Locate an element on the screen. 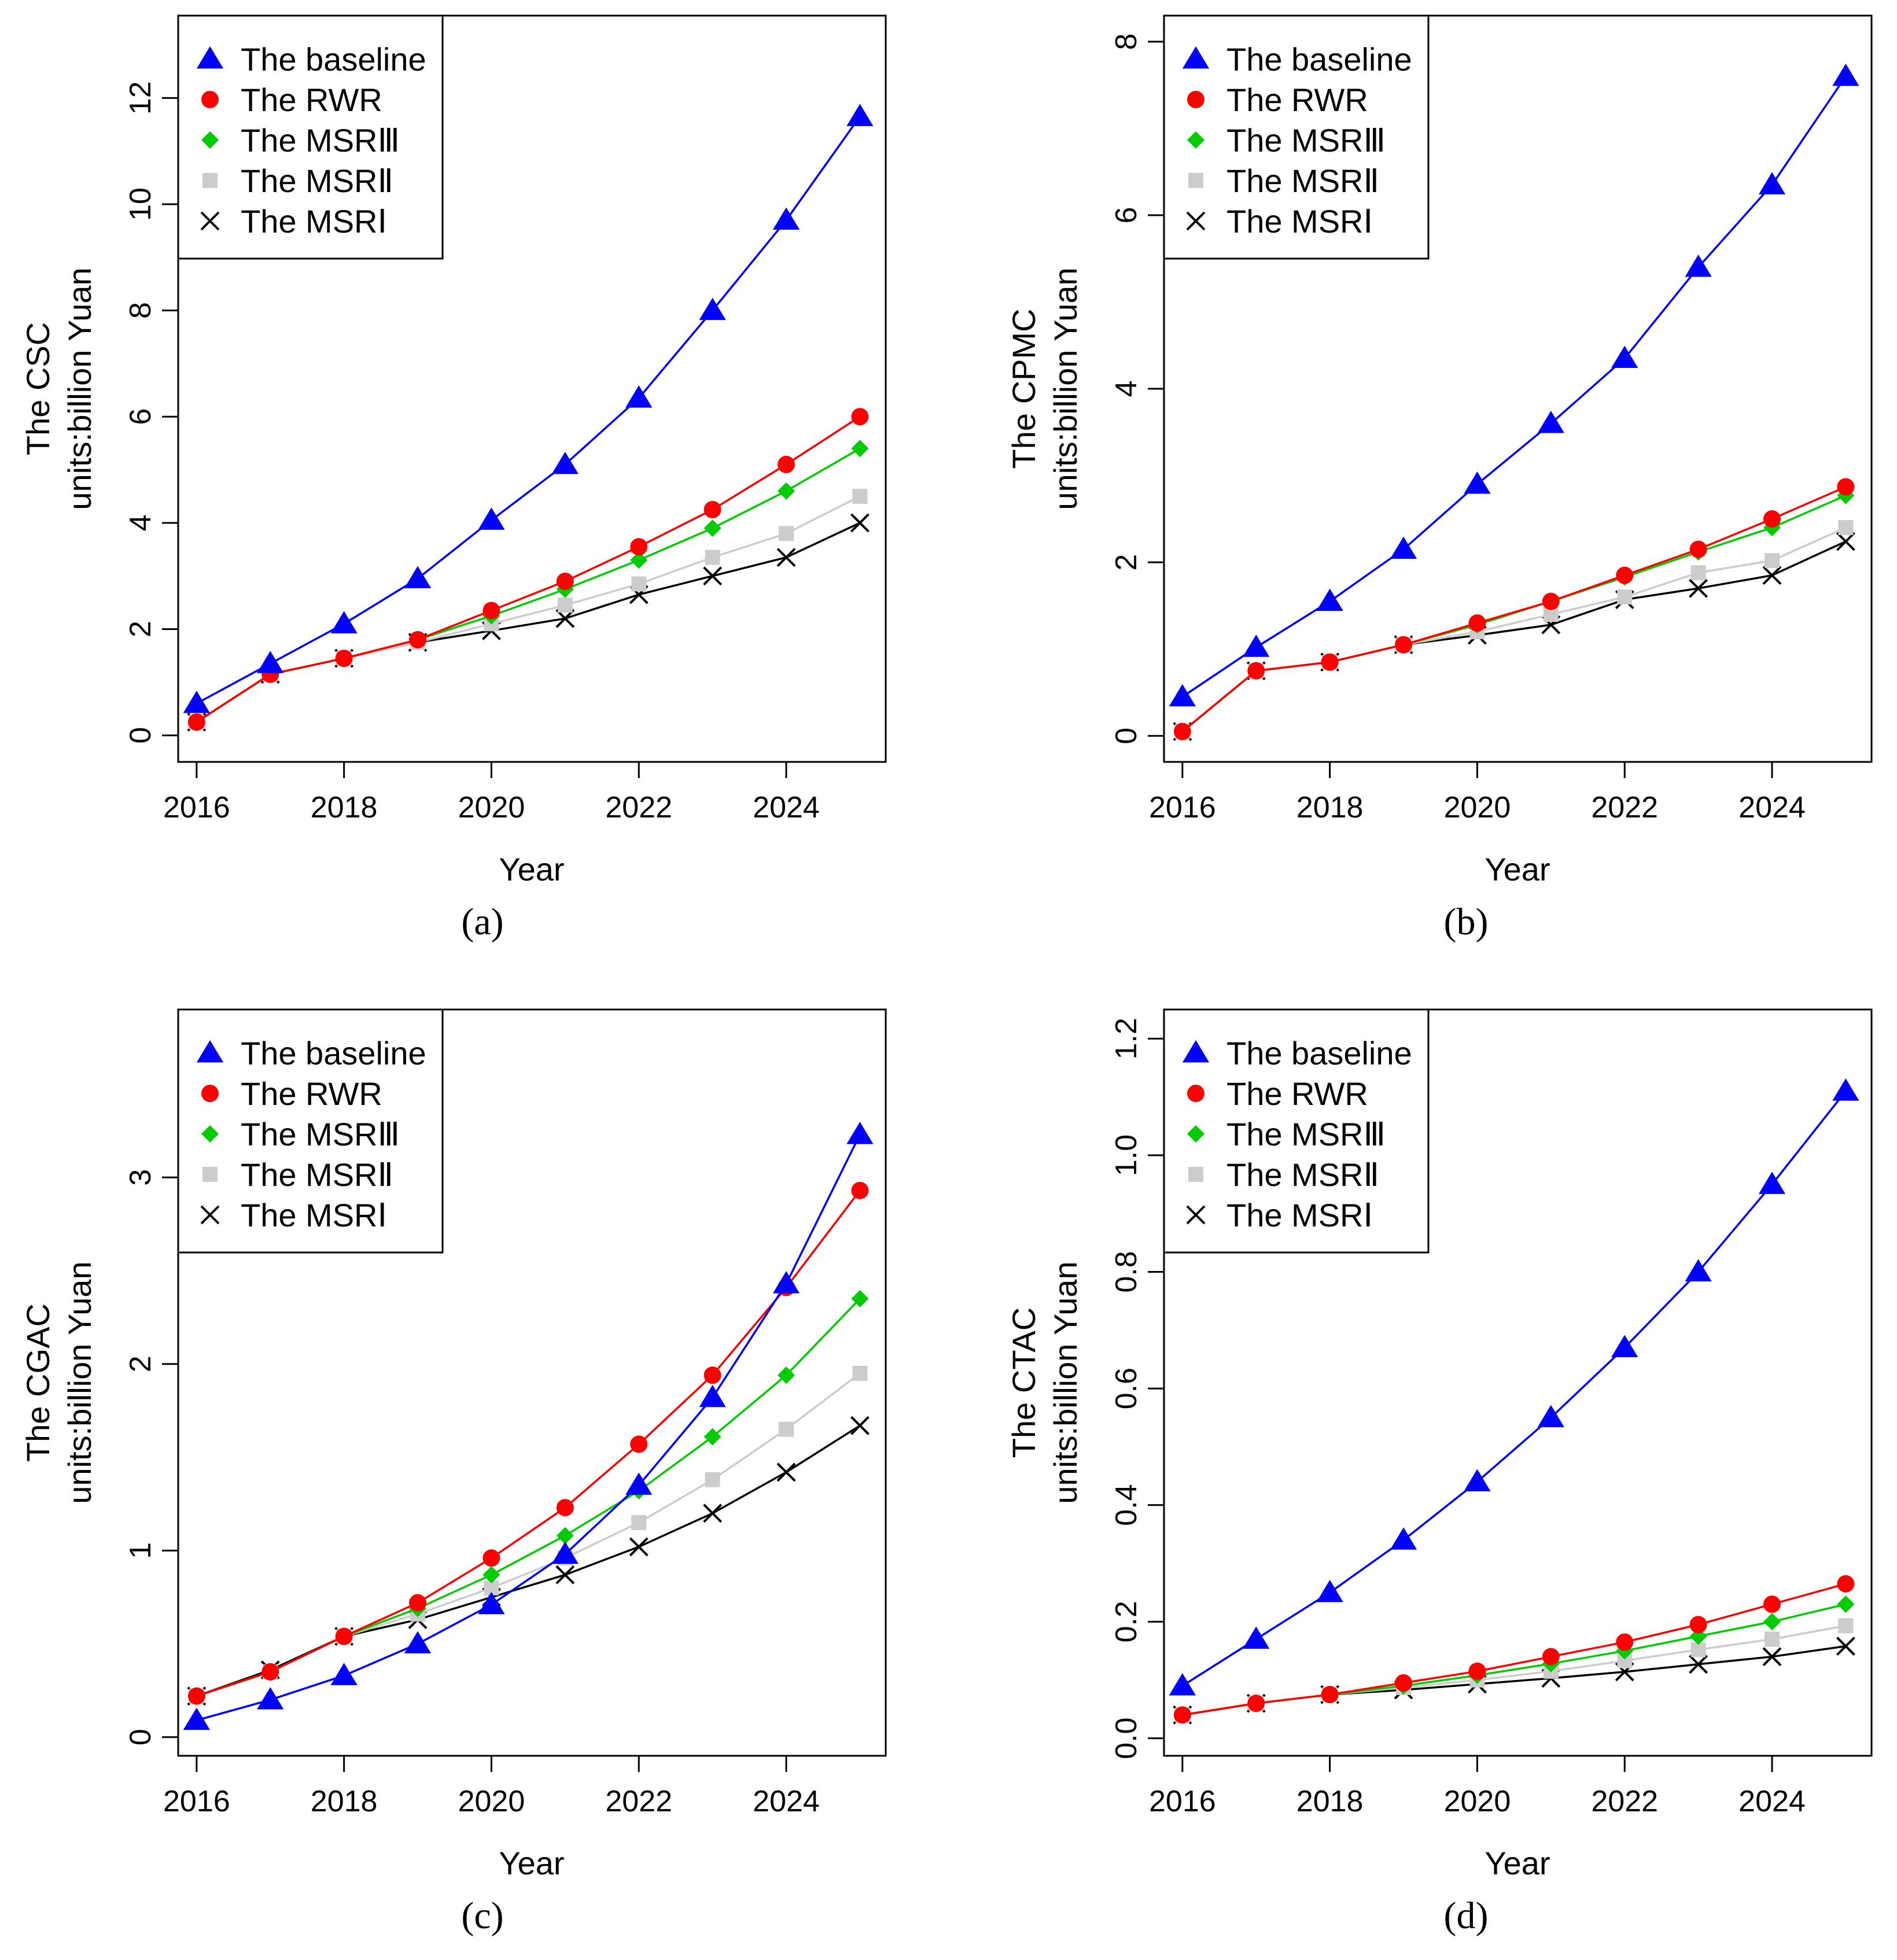  y-axis-label: The CPMC is located at coordinates (1024, 389).